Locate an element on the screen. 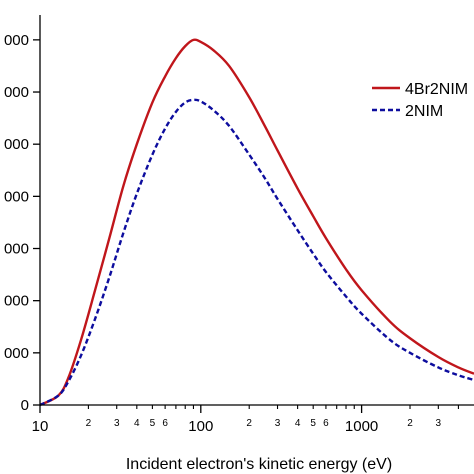 The image size is (474, 474). x-axis-title: Incident electron's kinetic energy (eV) is located at coordinates (259, 464).